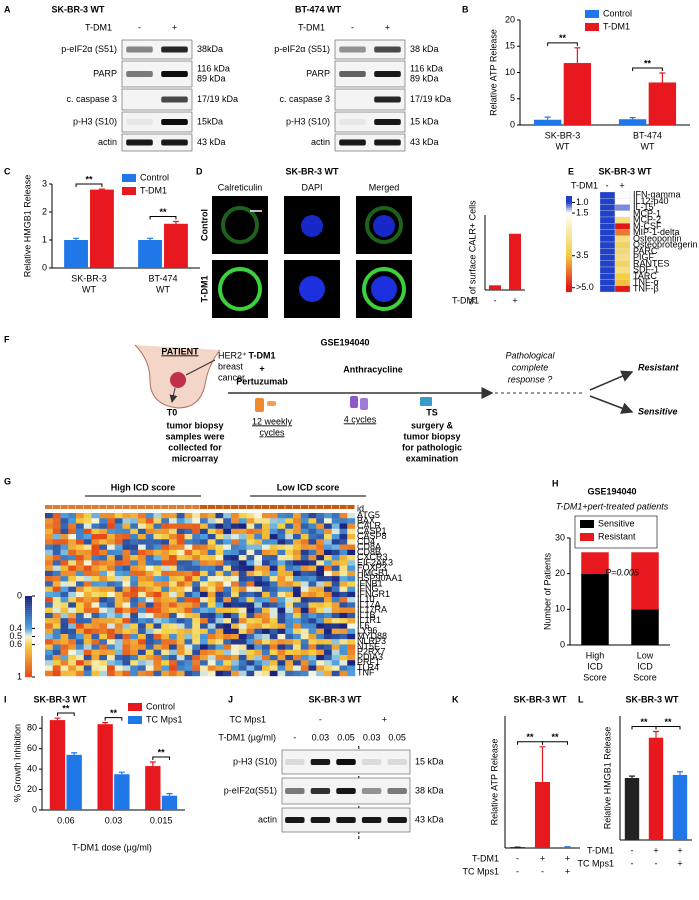 This screenshot has width=699, height=900. Describe the element at coordinates (76, 254) in the screenshot. I see `bar` at that location.